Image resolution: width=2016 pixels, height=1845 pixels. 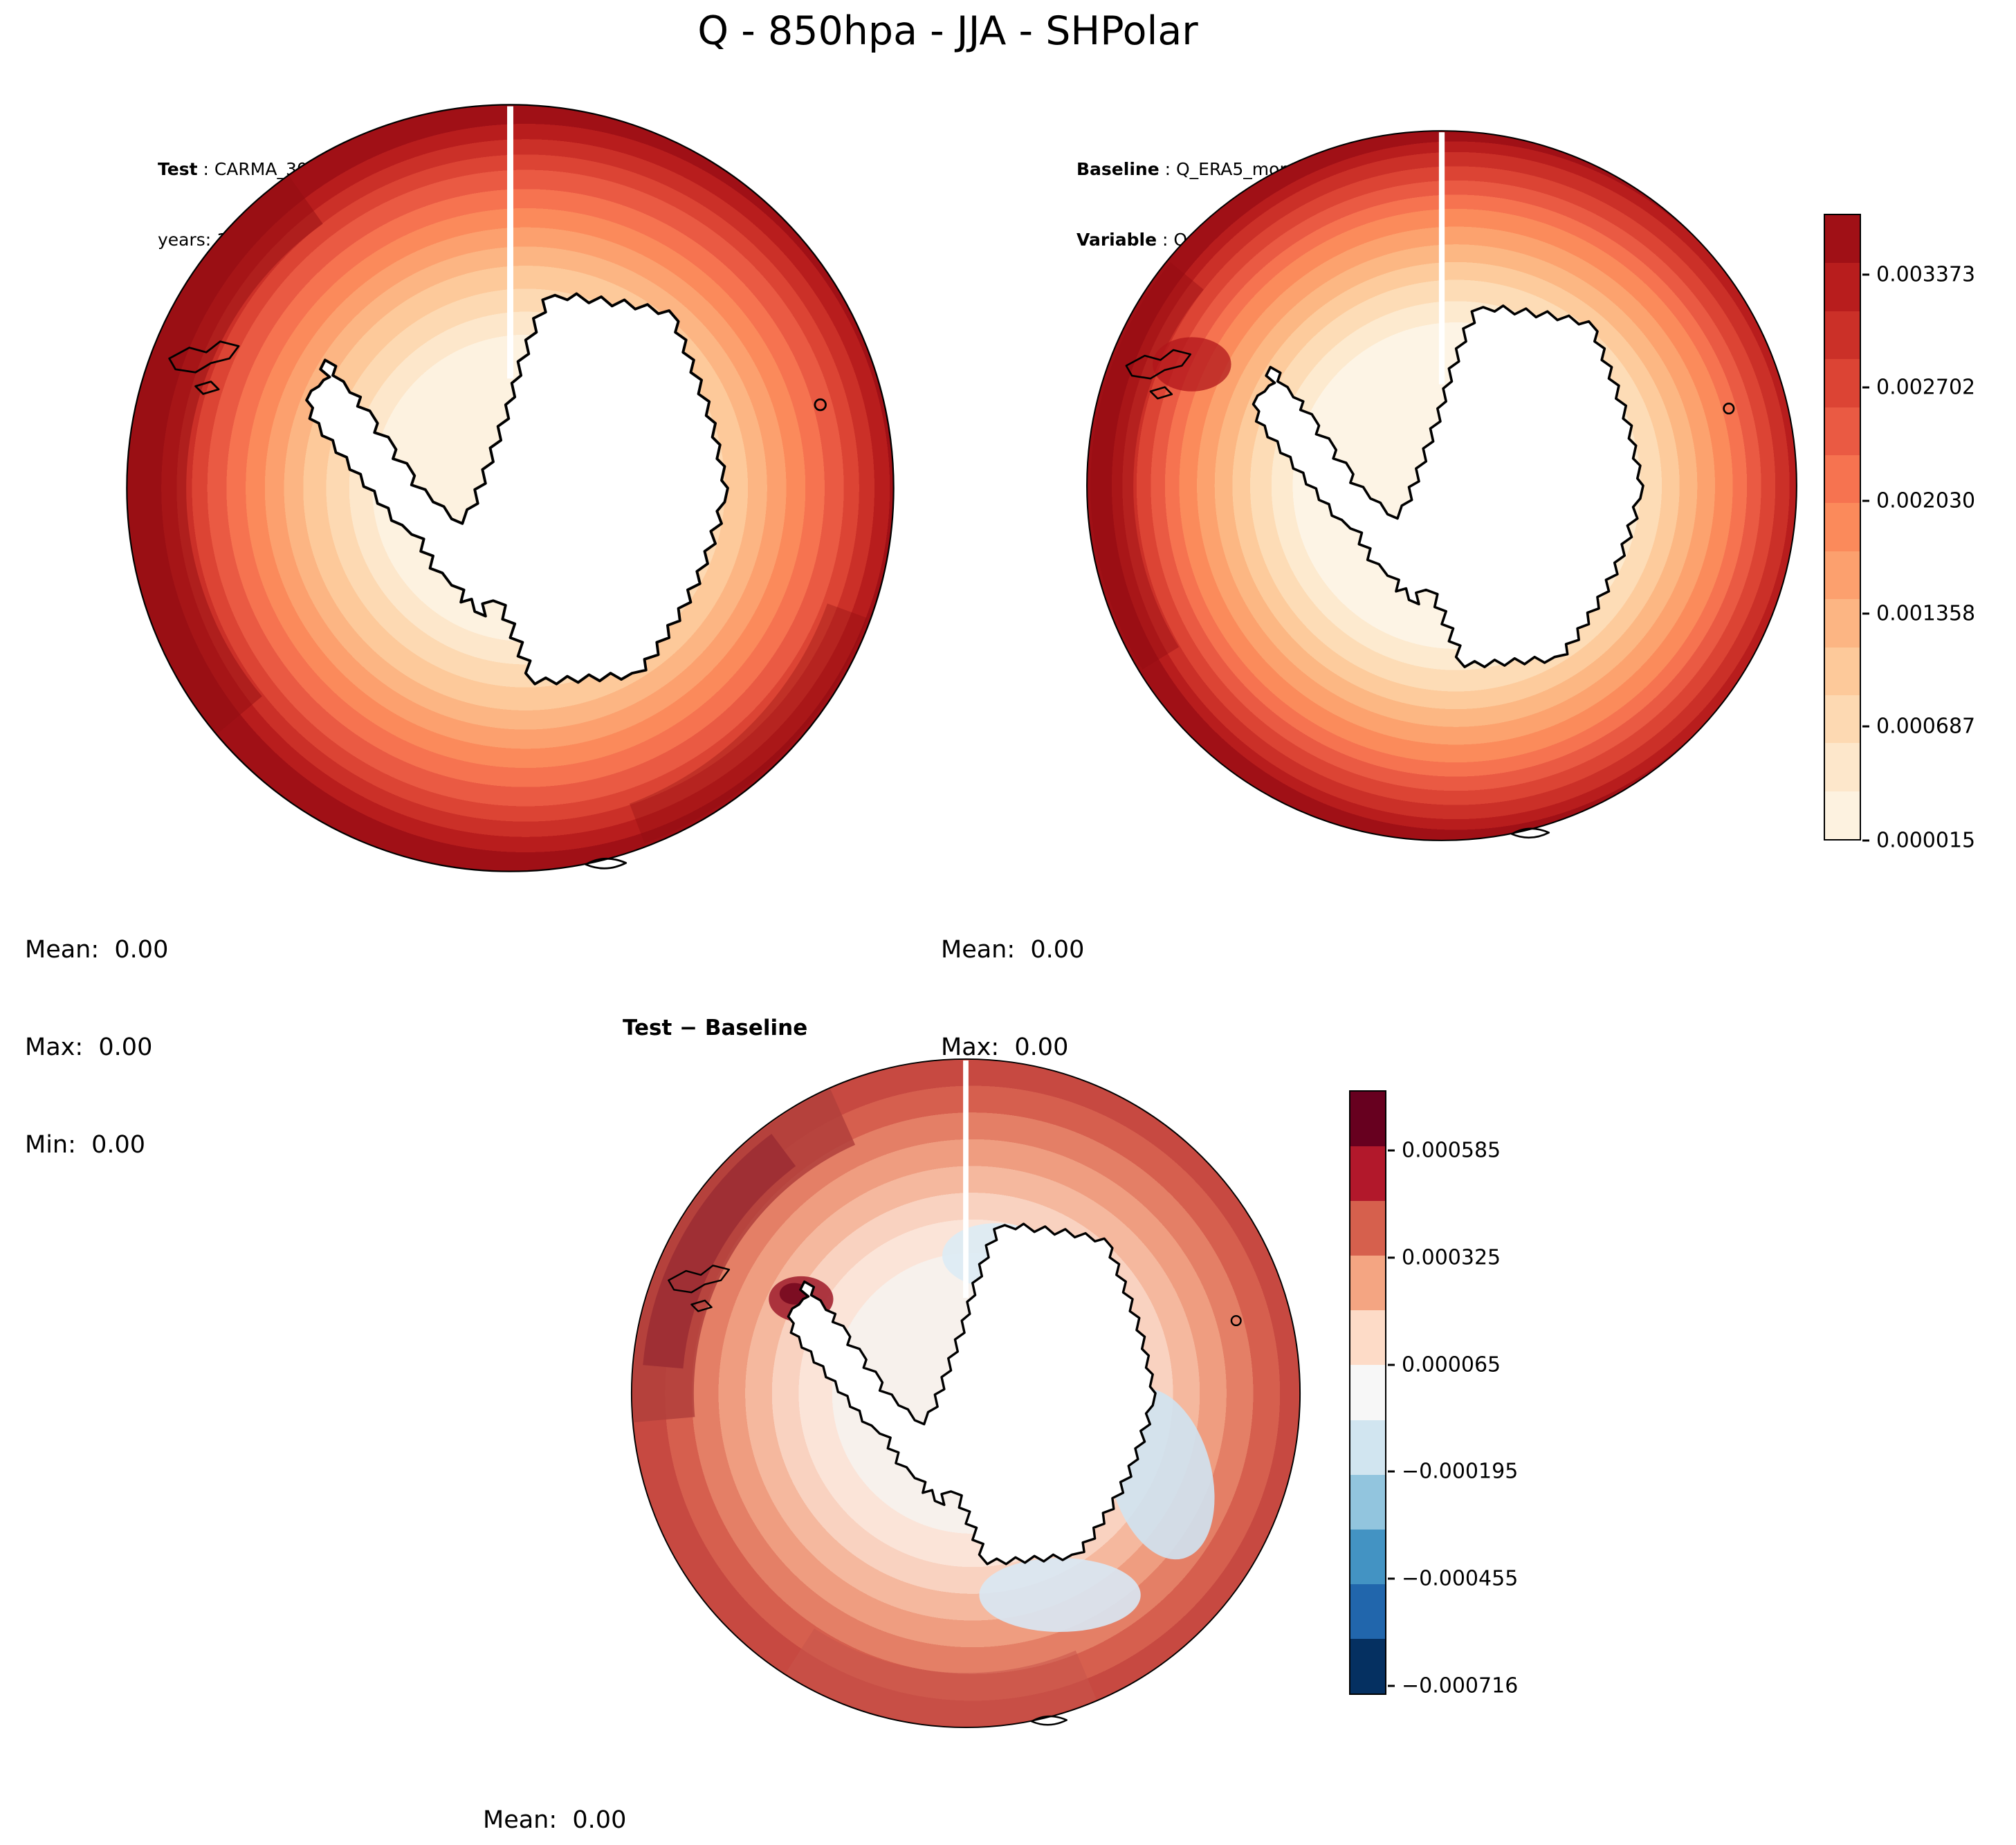 What do you see at coordinates (1192, 364) in the screenshot?
I see `moist-anomaly-patch` at bounding box center [1192, 364].